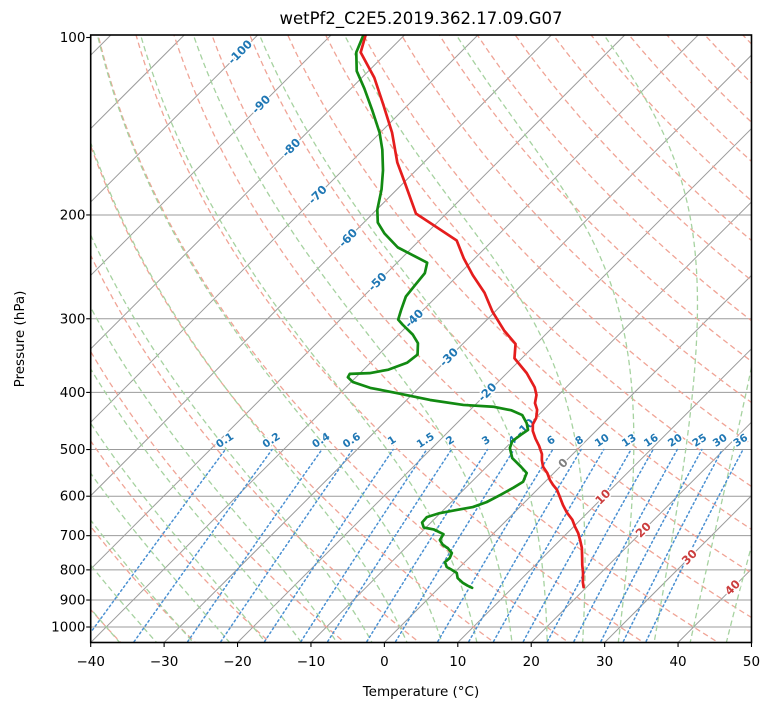 This screenshot has width=775, height=708. Describe the element at coordinates (73, 215) in the screenshot. I see `y-tick-label: 200` at that location.